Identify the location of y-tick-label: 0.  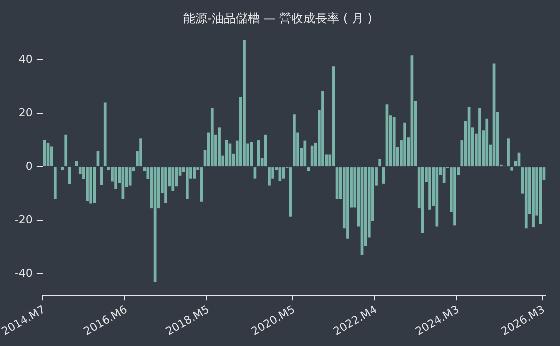
(29, 166).